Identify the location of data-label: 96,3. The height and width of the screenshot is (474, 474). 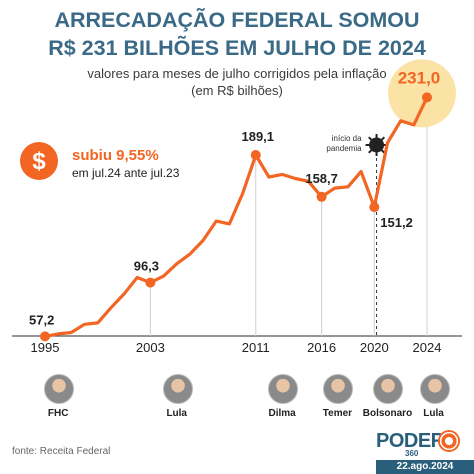
(146, 266).